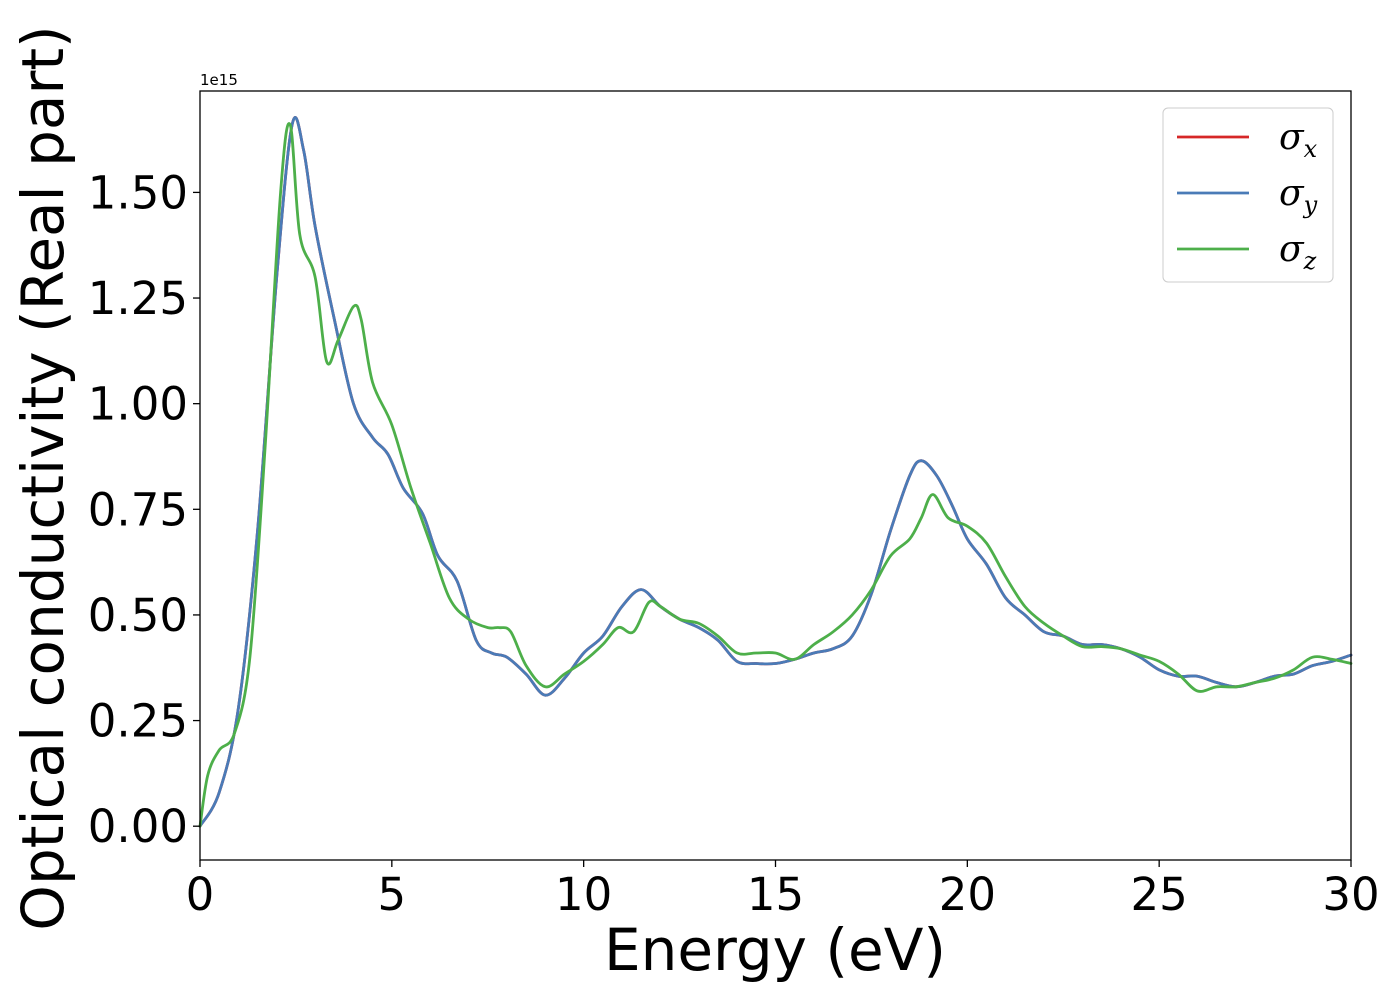  I want to click on y-axis-ticks: 0.00 0.25 0.50 0.75 1.00 1.25 1.50, so click(144, 509).